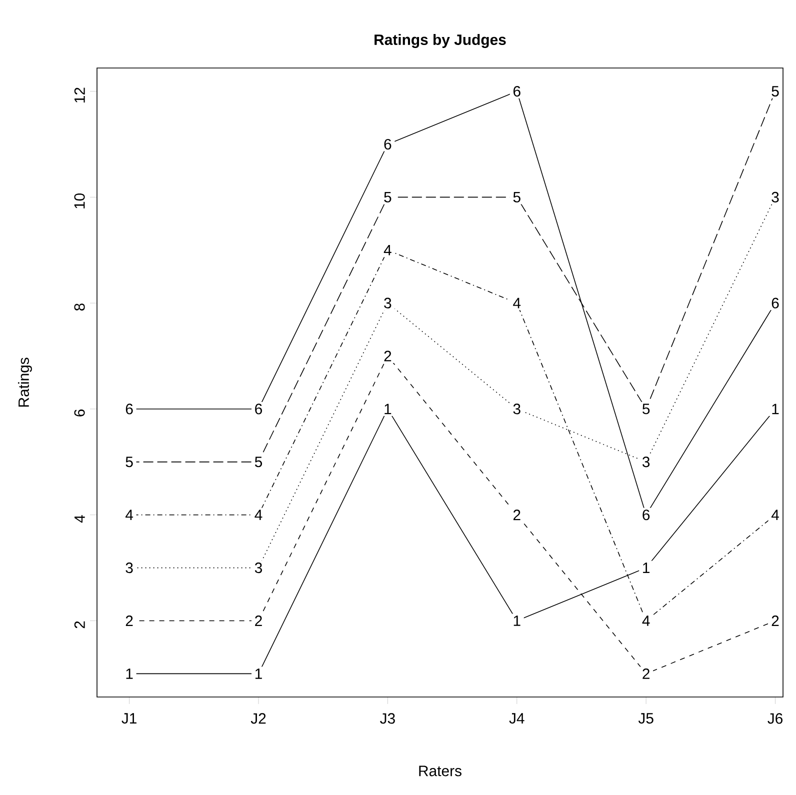  I want to click on y-tick-label: 10, so click(79, 200).